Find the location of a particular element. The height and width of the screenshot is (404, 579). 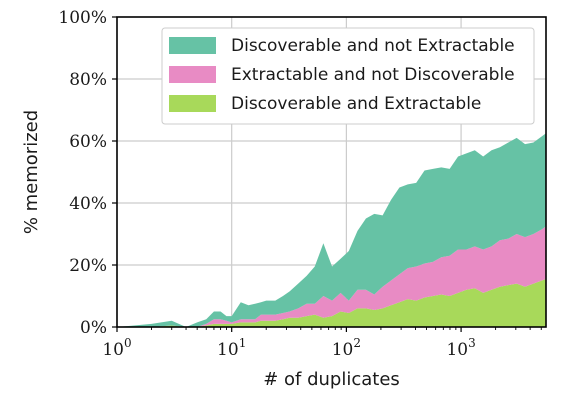

legend-label-discoverable-and-extractable: Discoverable and Extractable is located at coordinates (356, 104).